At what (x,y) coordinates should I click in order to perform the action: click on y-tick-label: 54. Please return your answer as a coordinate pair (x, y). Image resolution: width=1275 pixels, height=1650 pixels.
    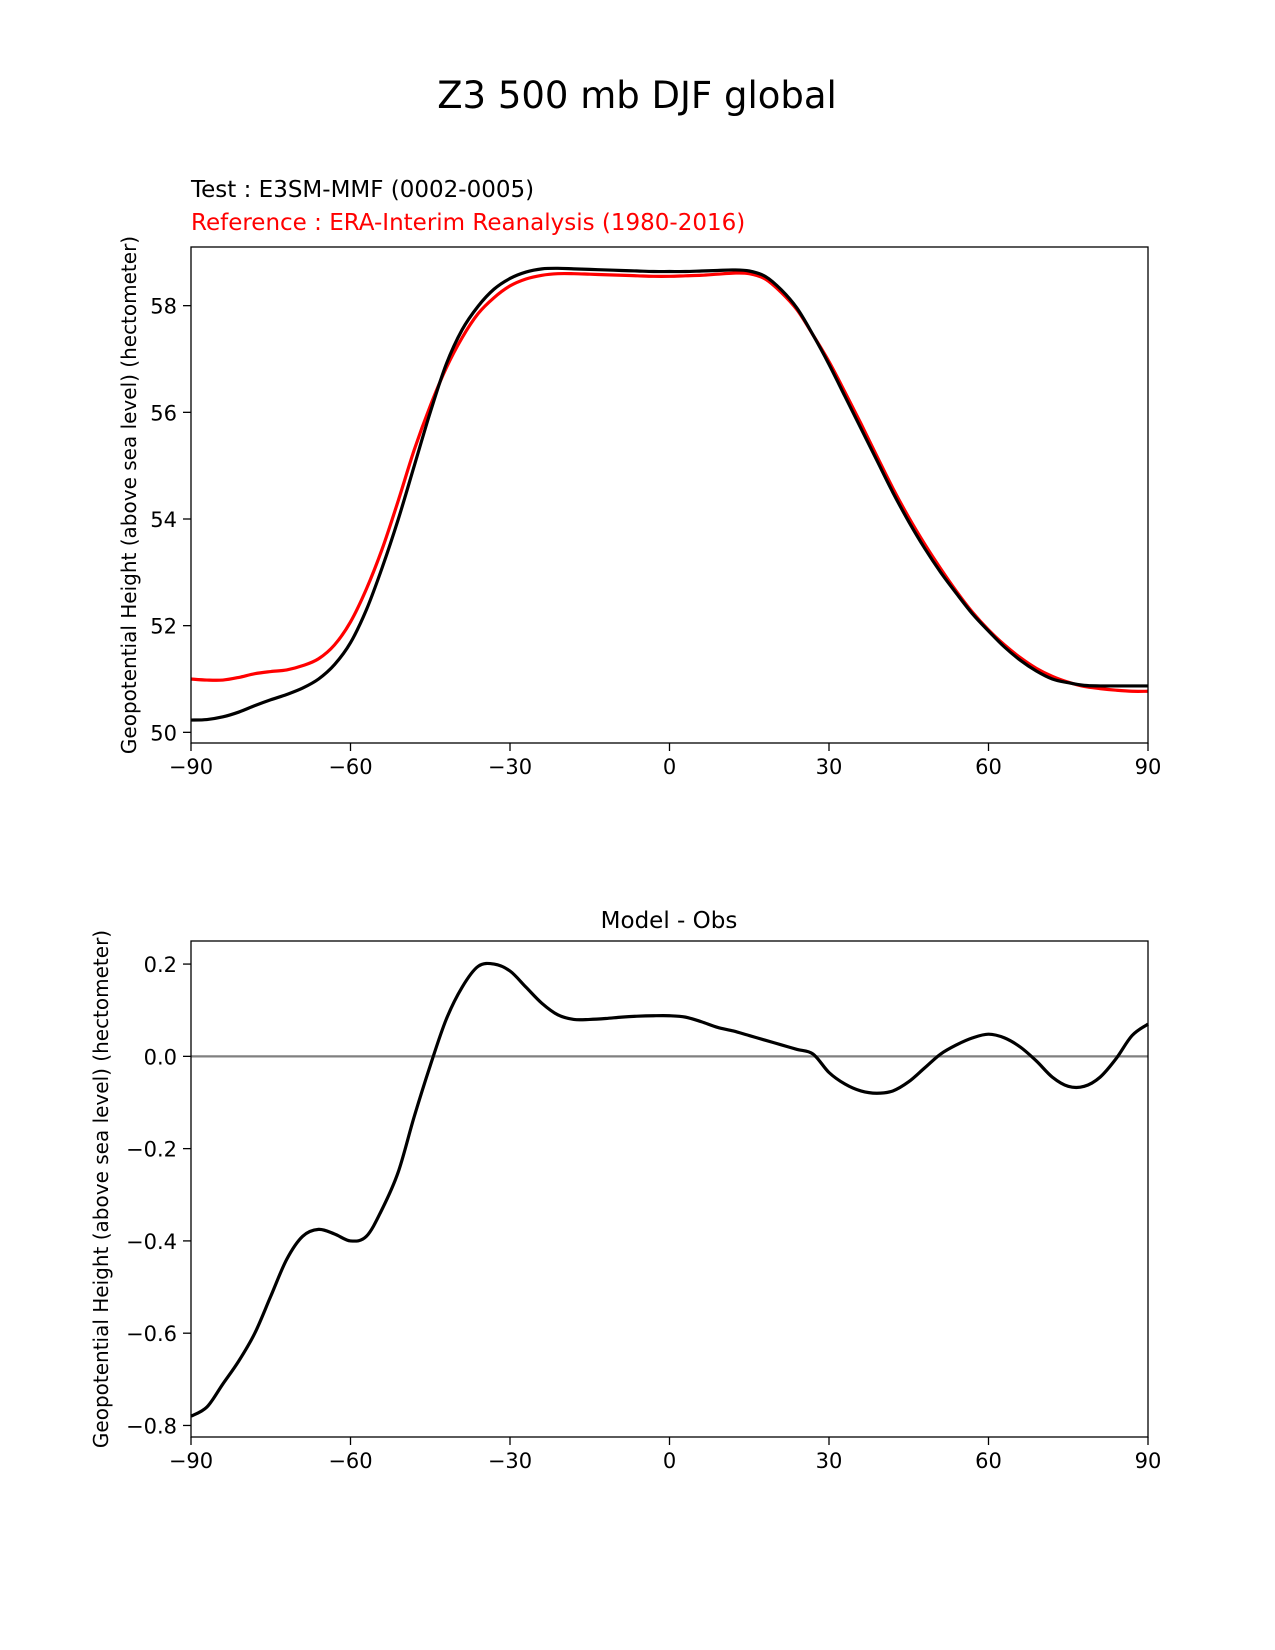
    Looking at the image, I should click on (163, 520).